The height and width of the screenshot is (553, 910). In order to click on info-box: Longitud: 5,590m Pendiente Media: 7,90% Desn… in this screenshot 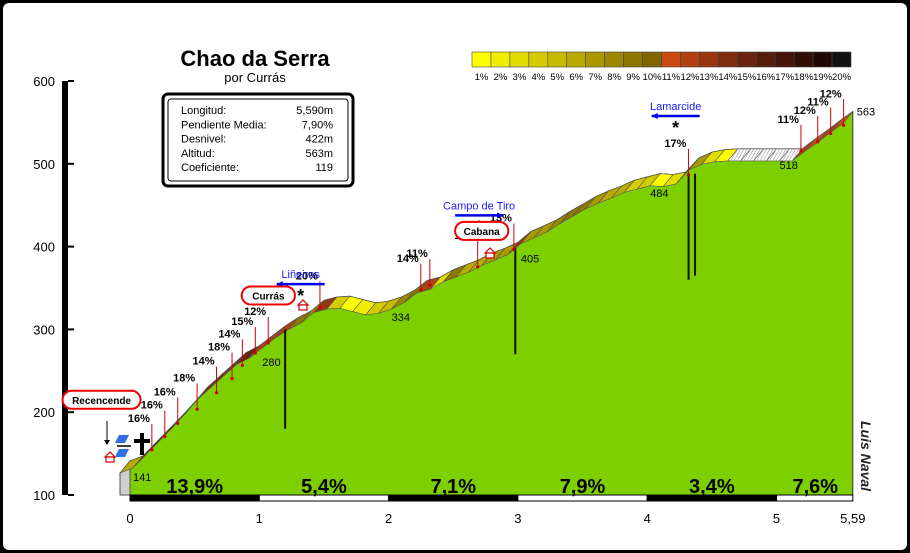, I will do `click(258, 140)`.